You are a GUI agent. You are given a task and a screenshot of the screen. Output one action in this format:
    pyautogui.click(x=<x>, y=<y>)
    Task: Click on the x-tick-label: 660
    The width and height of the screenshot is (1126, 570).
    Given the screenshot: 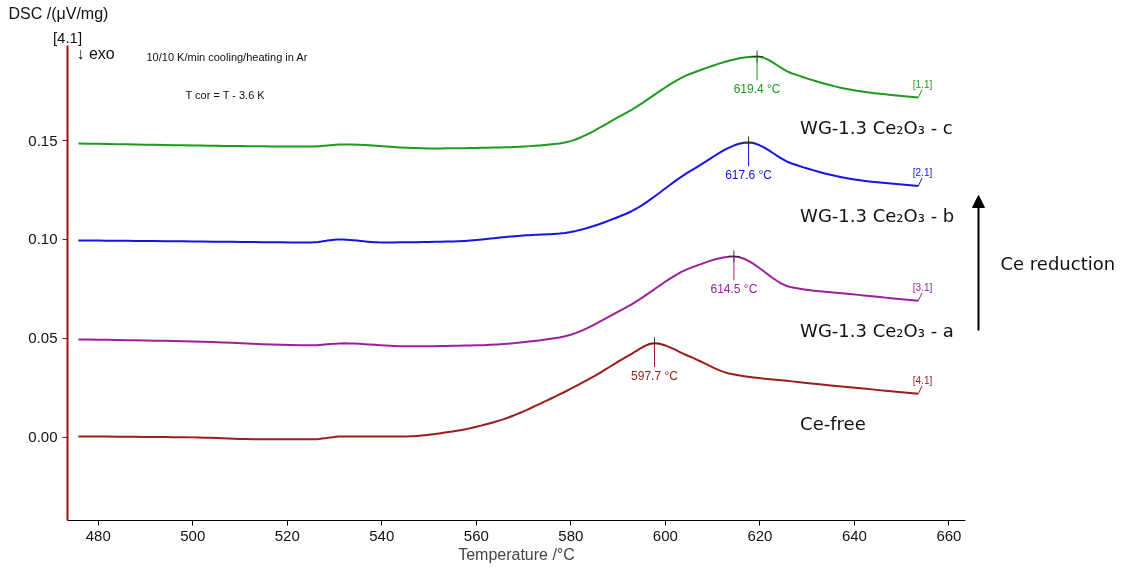 What is the action you would take?
    pyautogui.click(x=949, y=535)
    